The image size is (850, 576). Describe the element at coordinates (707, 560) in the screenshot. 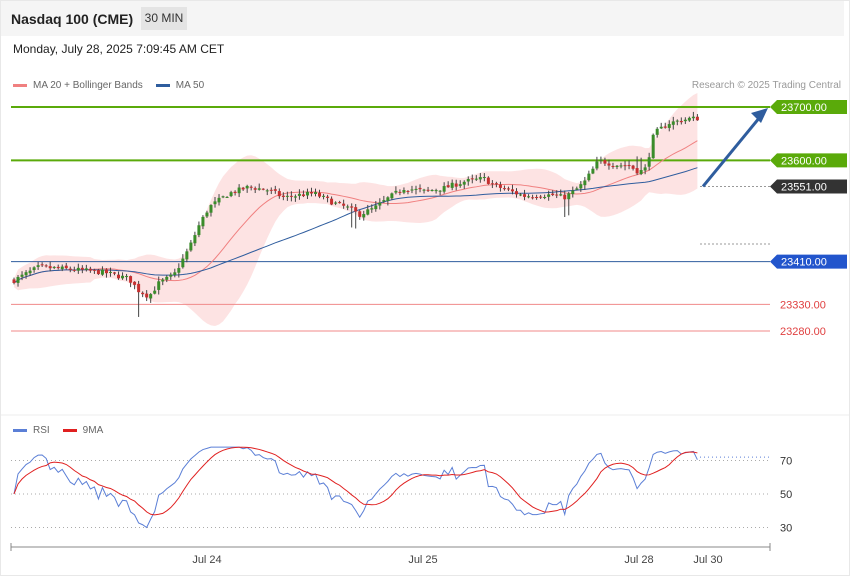

I see `x-tick-label-3: Jul 30` at that location.